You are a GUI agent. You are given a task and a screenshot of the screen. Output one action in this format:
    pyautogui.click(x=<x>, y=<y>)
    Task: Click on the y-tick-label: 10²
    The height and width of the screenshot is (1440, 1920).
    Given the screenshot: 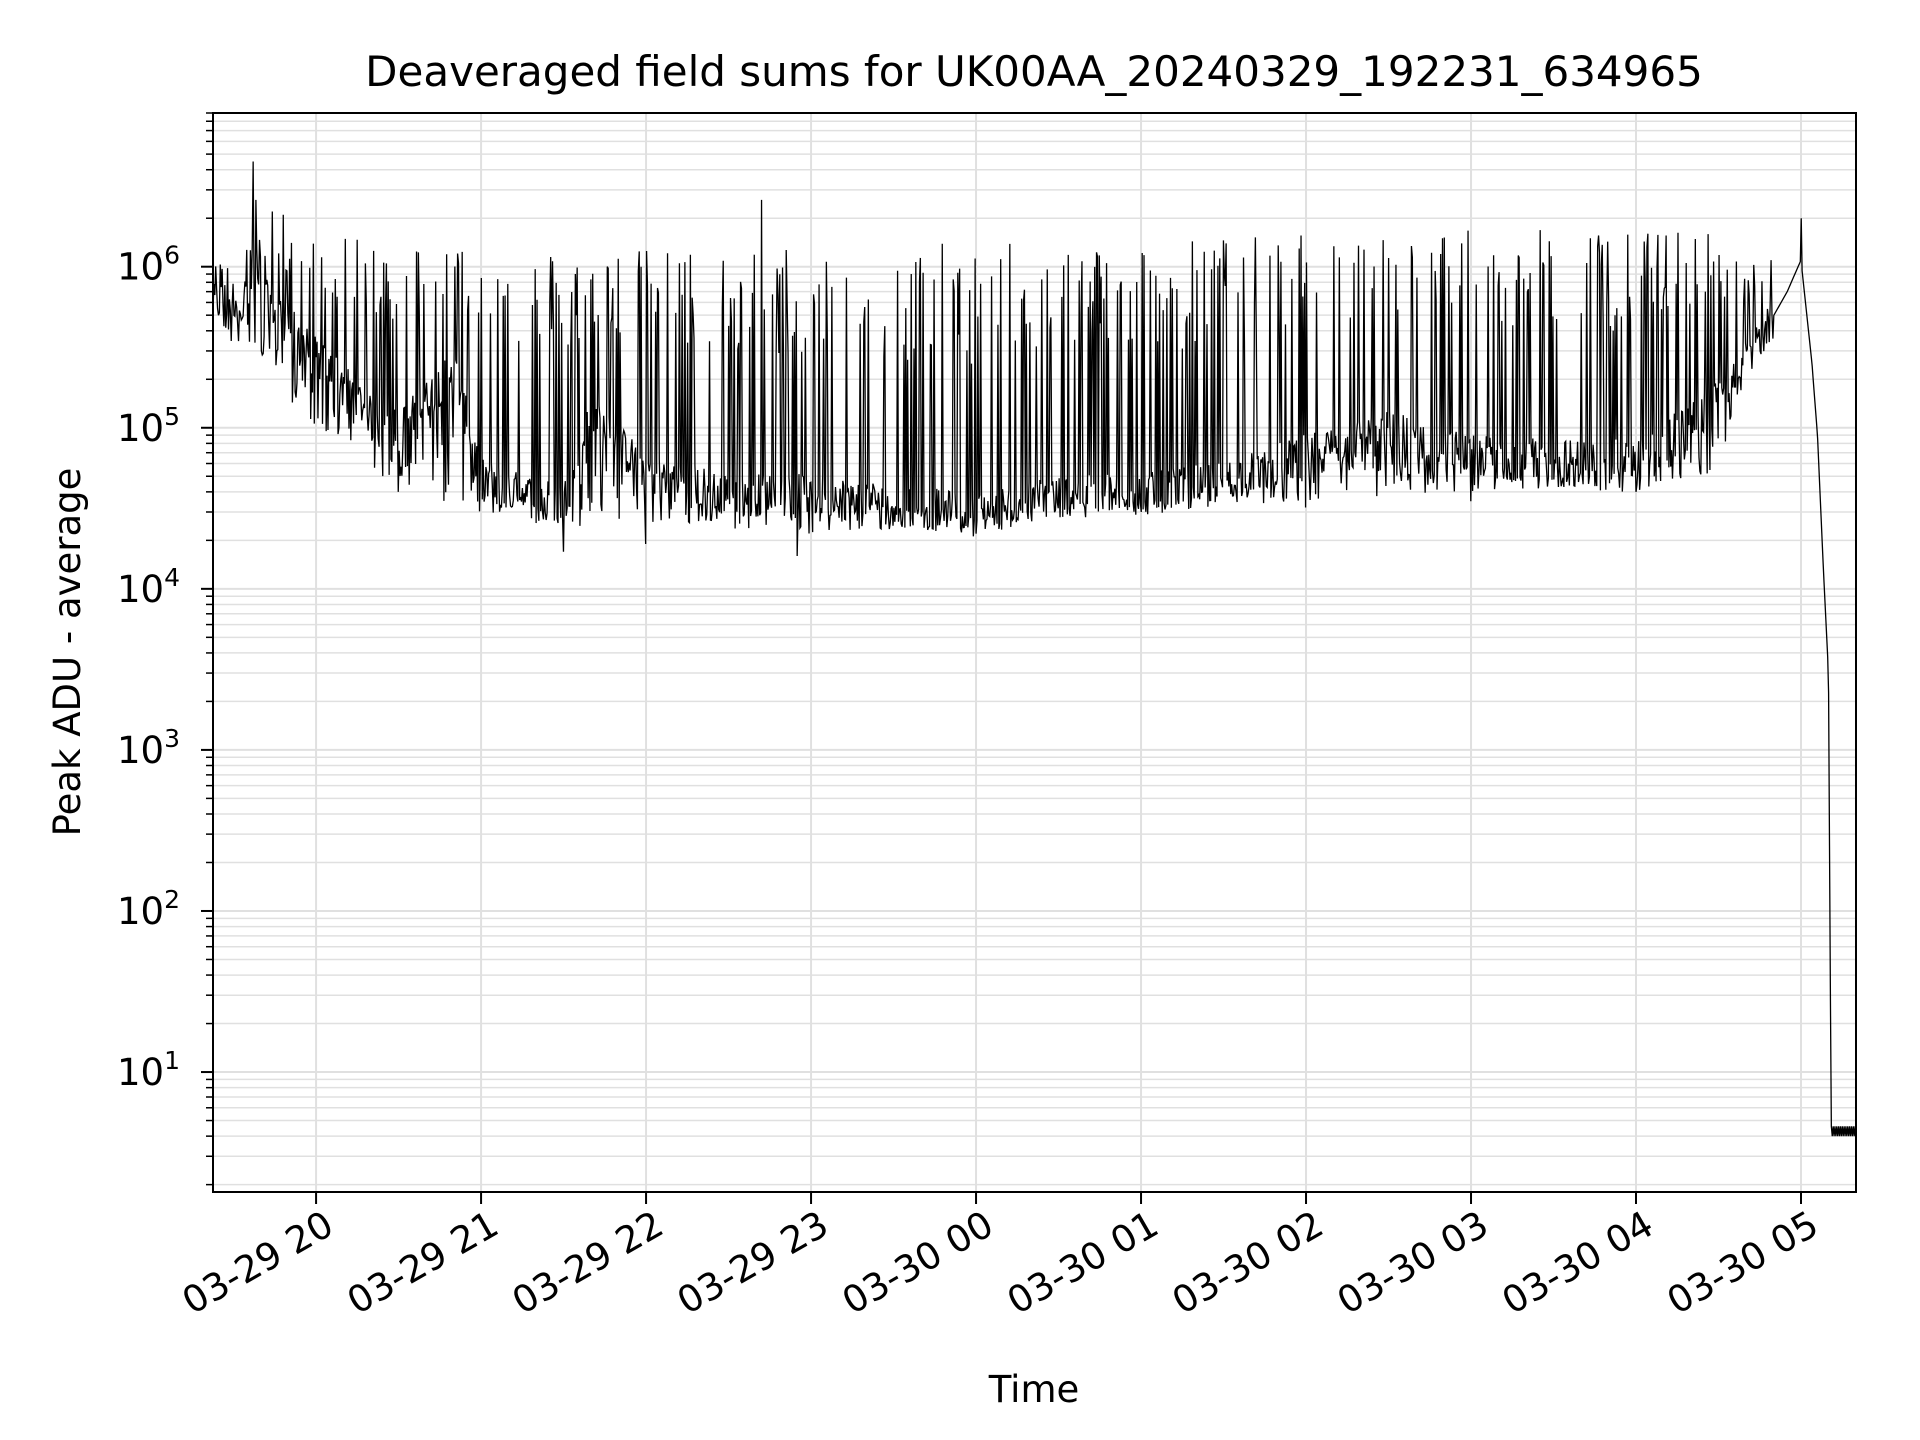 What is the action you would take?
    pyautogui.click(x=148, y=909)
    